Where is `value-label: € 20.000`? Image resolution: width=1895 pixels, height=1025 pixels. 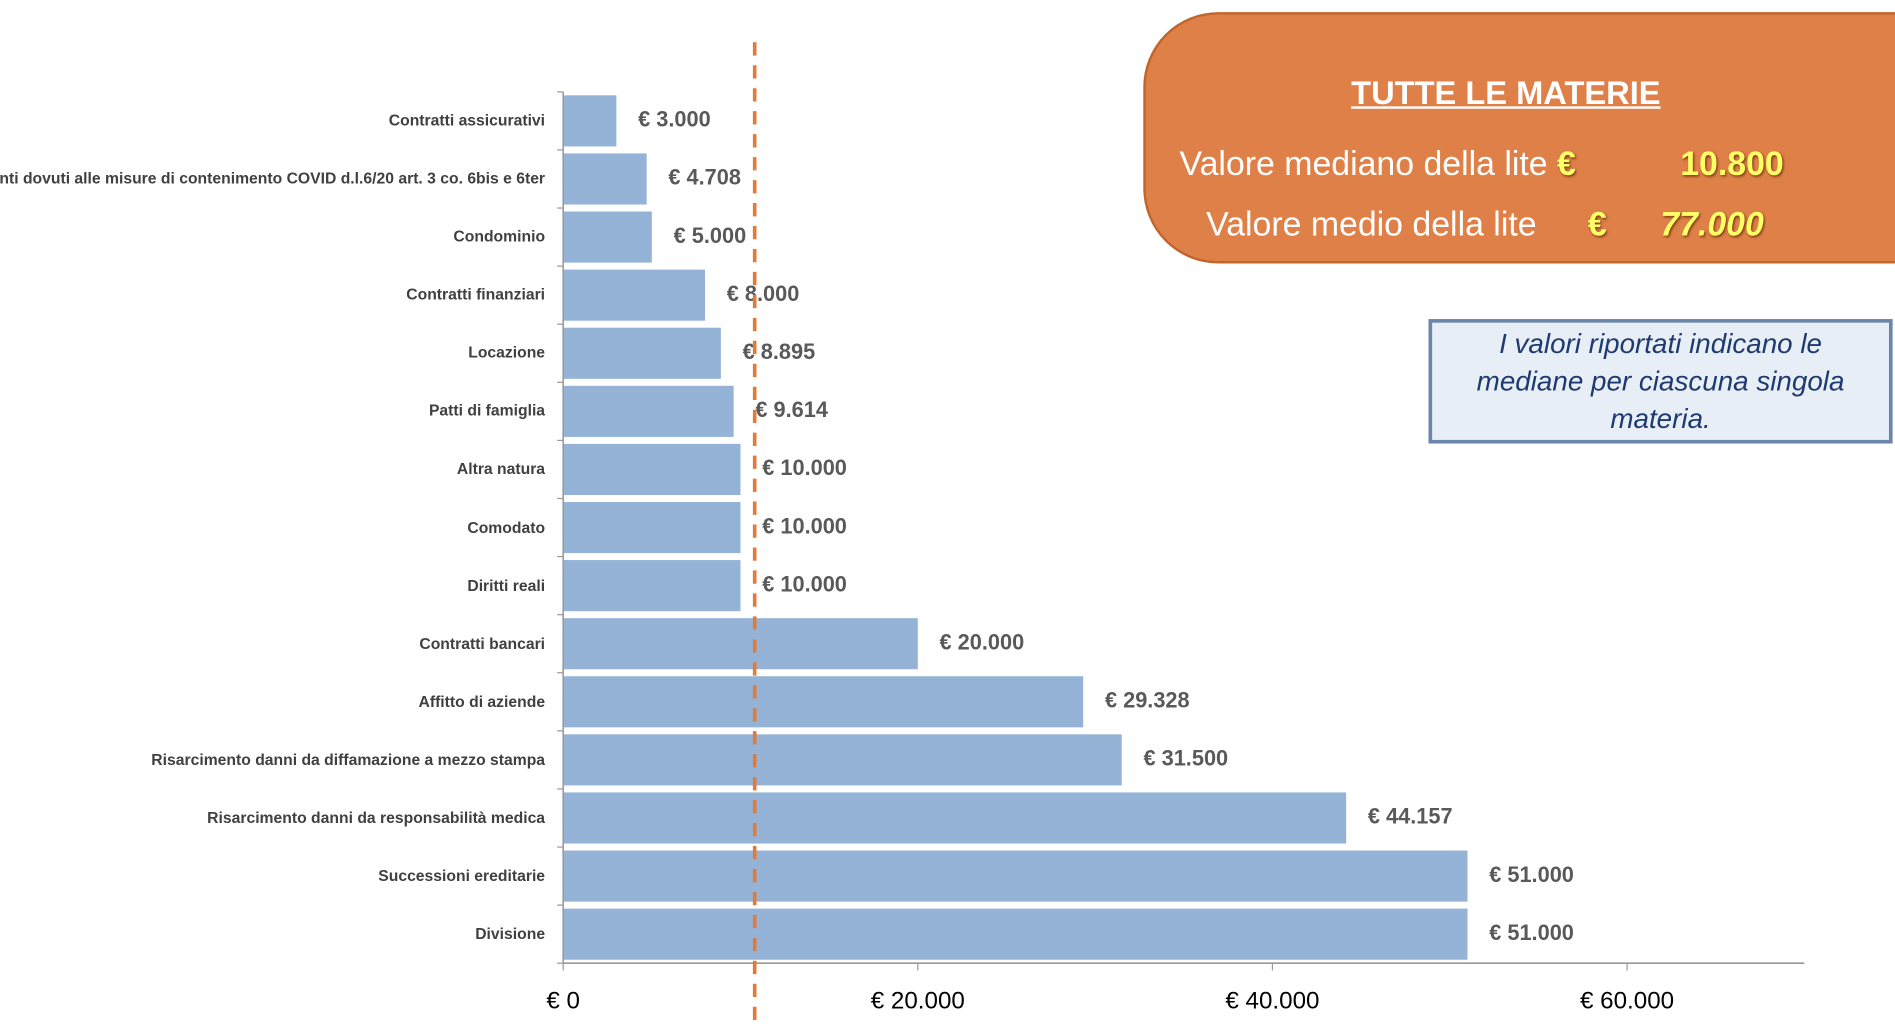
value-label: € 20.000 is located at coordinates (982, 641).